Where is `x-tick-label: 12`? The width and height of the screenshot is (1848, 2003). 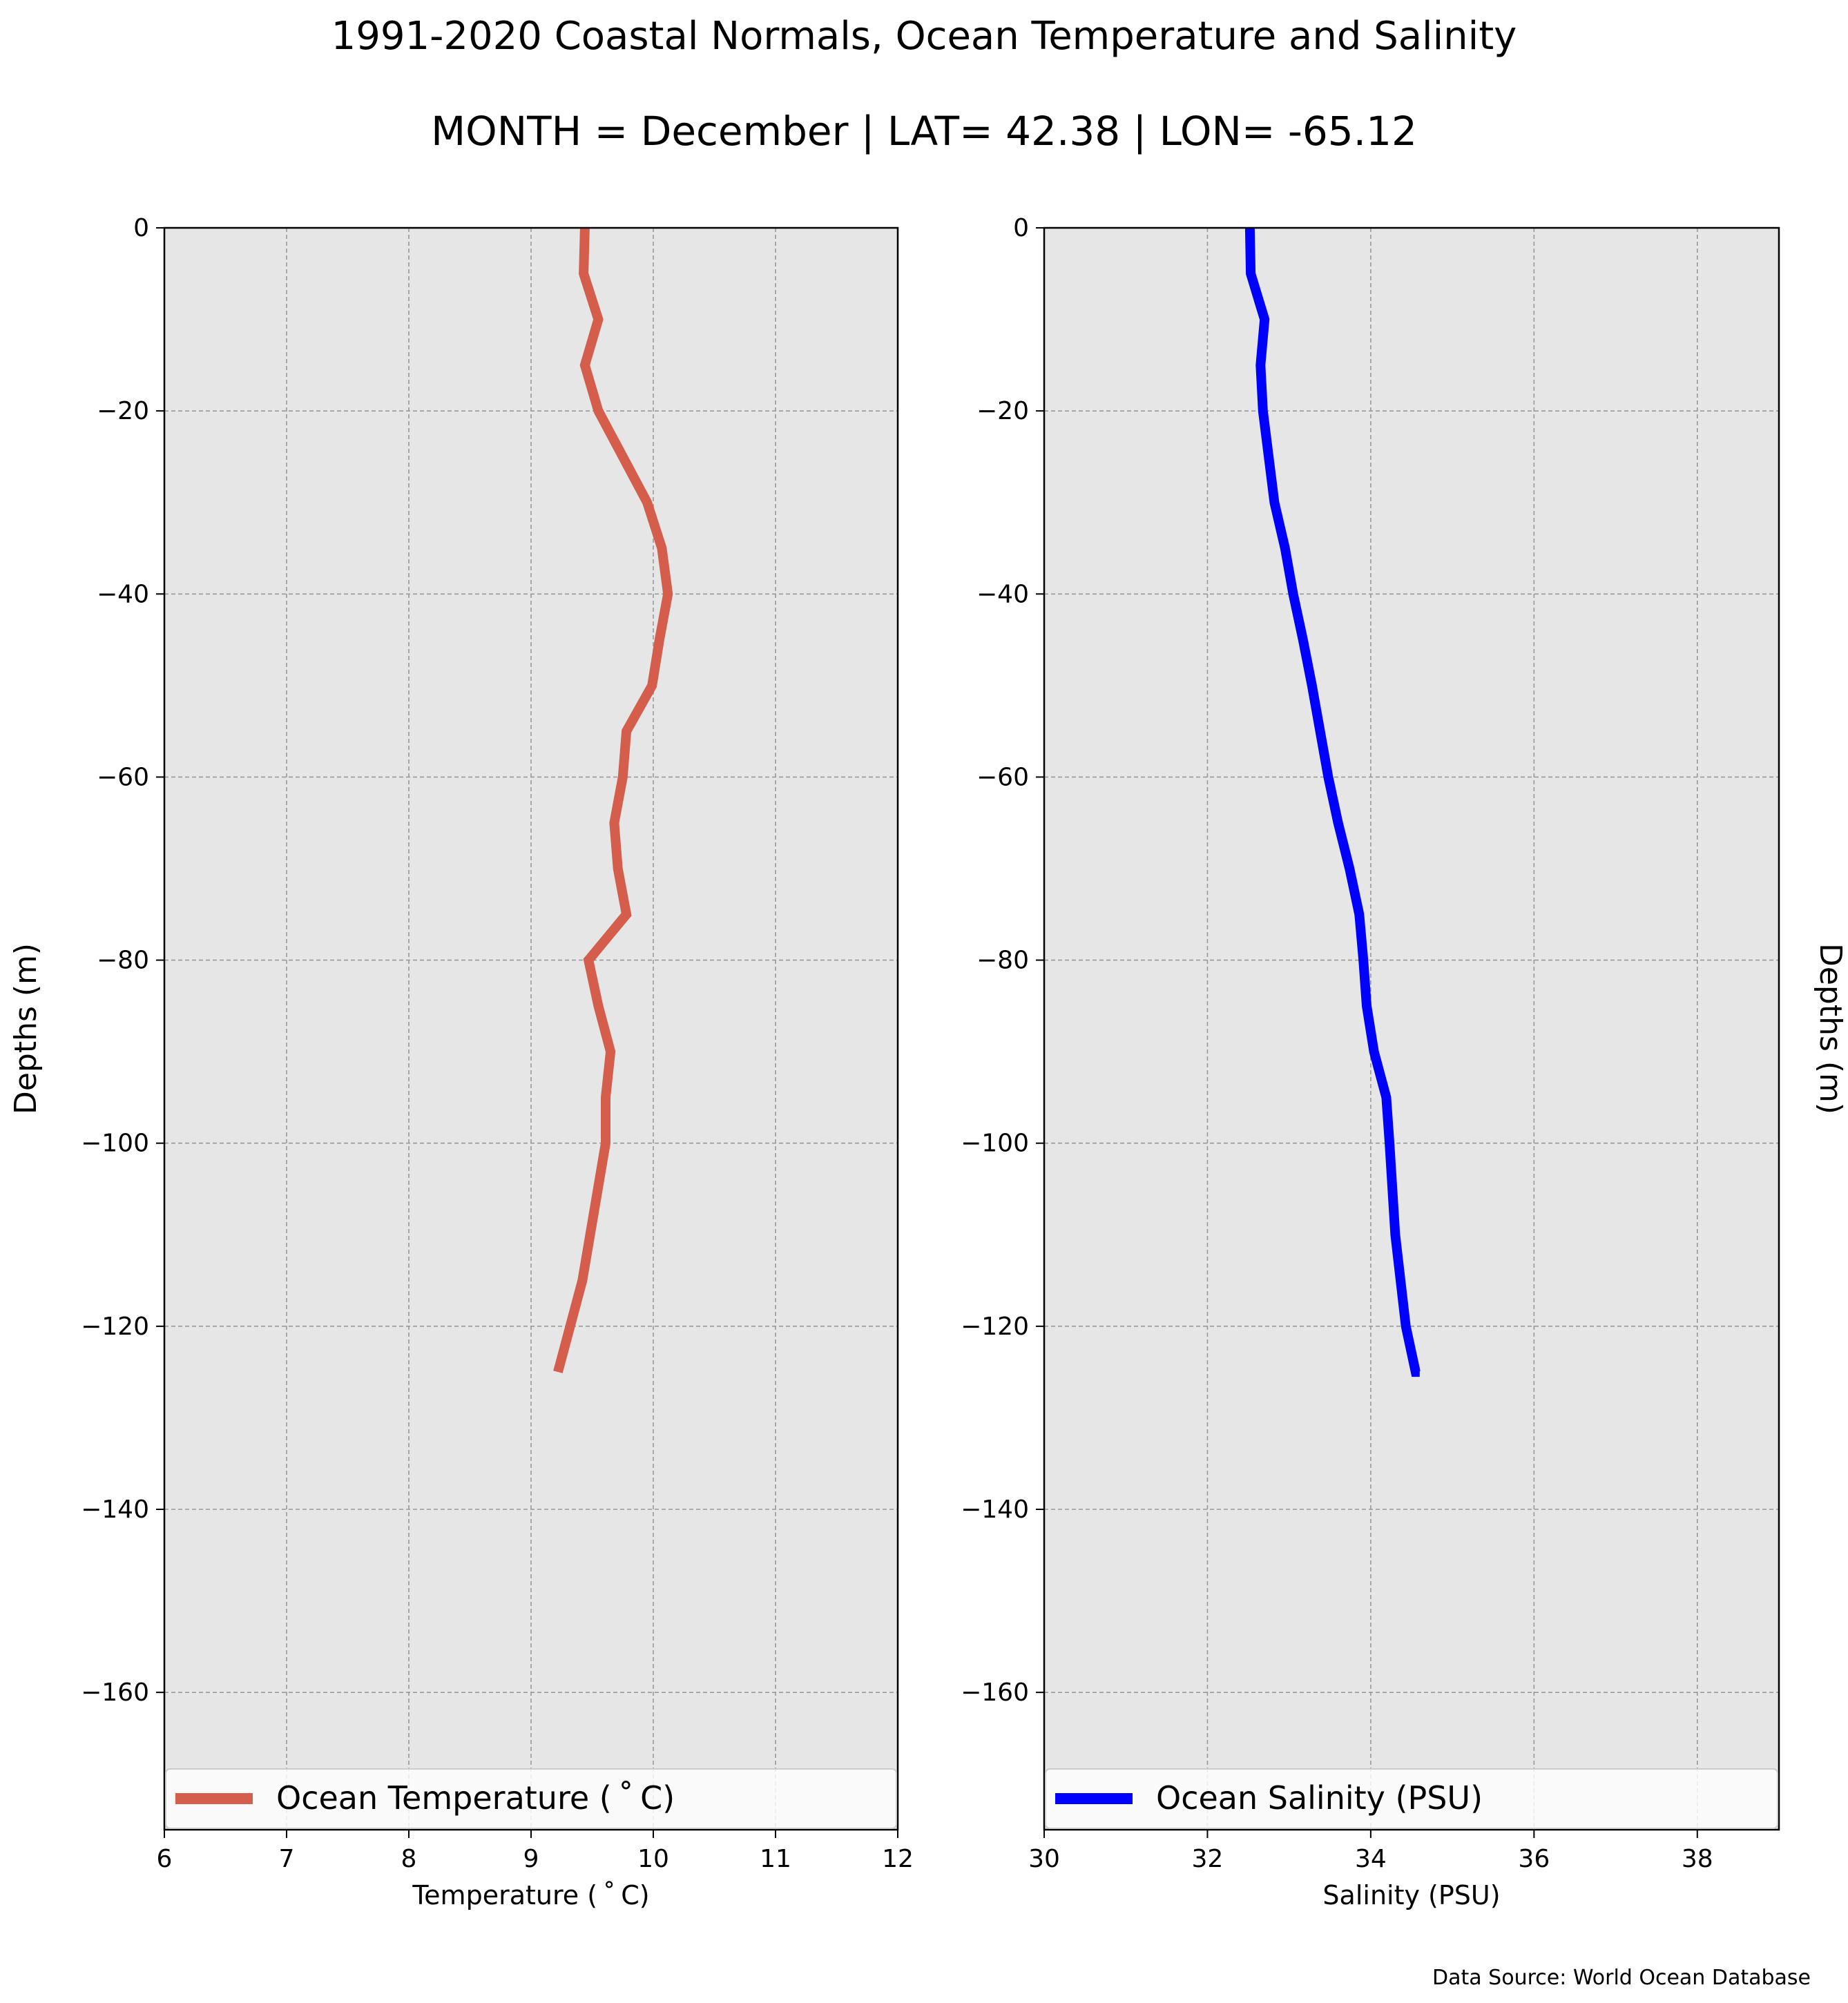
x-tick-label: 12 is located at coordinates (898, 1859).